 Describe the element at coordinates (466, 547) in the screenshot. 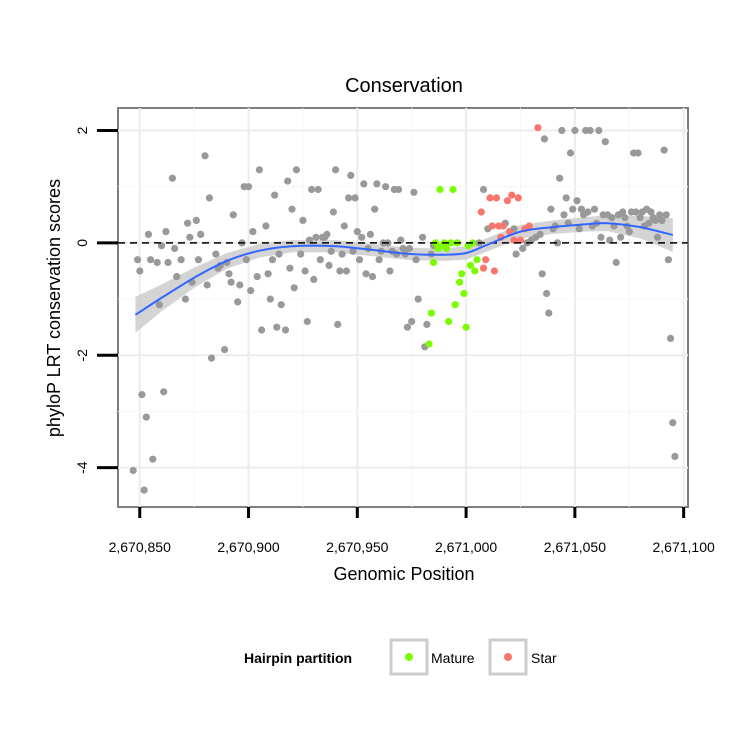

I see `x-tick-label: 2,671,000` at that location.